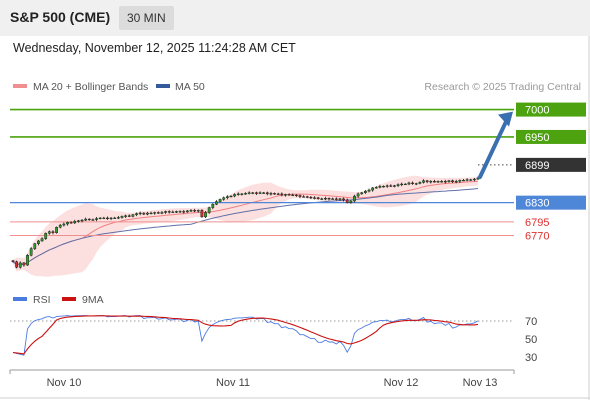 This screenshot has height=400, width=590. Describe the element at coordinates (480, 383) in the screenshot. I see `x-tick-label: Nov 13` at that location.